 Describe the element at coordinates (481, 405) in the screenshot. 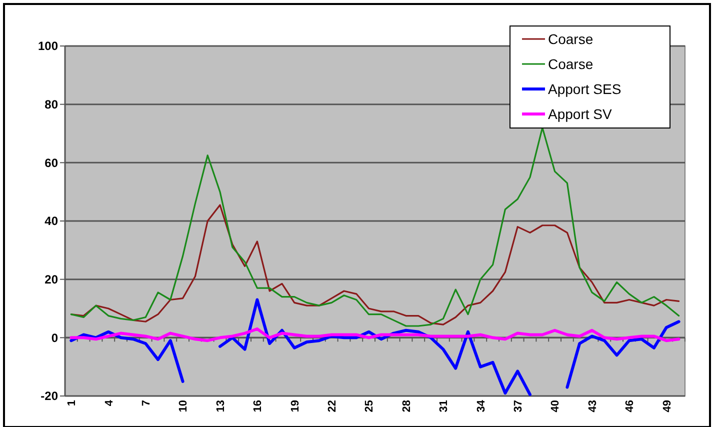

I see `x-tick-label: 34` at that location.